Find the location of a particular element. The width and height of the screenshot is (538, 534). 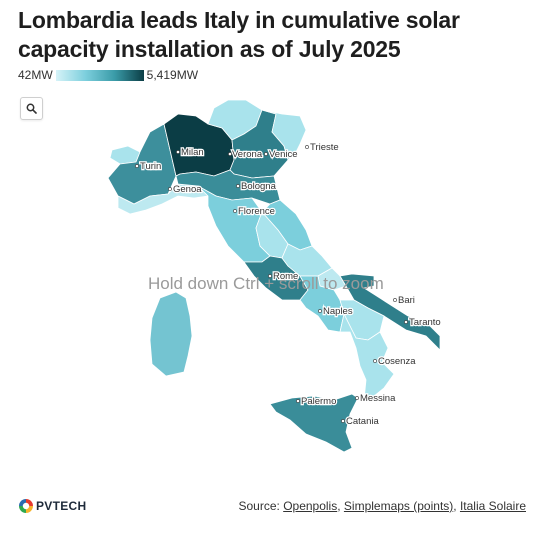

svg-text: Palermo is located at coordinates (318, 401).